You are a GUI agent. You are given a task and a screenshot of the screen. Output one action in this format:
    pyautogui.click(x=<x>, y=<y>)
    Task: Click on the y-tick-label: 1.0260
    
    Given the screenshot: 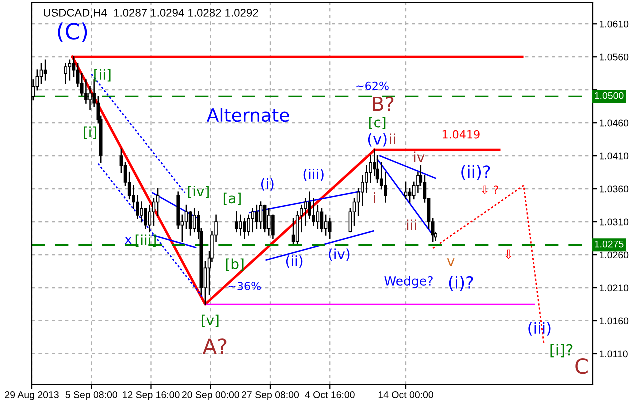 What is the action you would take?
    pyautogui.click(x=614, y=255)
    